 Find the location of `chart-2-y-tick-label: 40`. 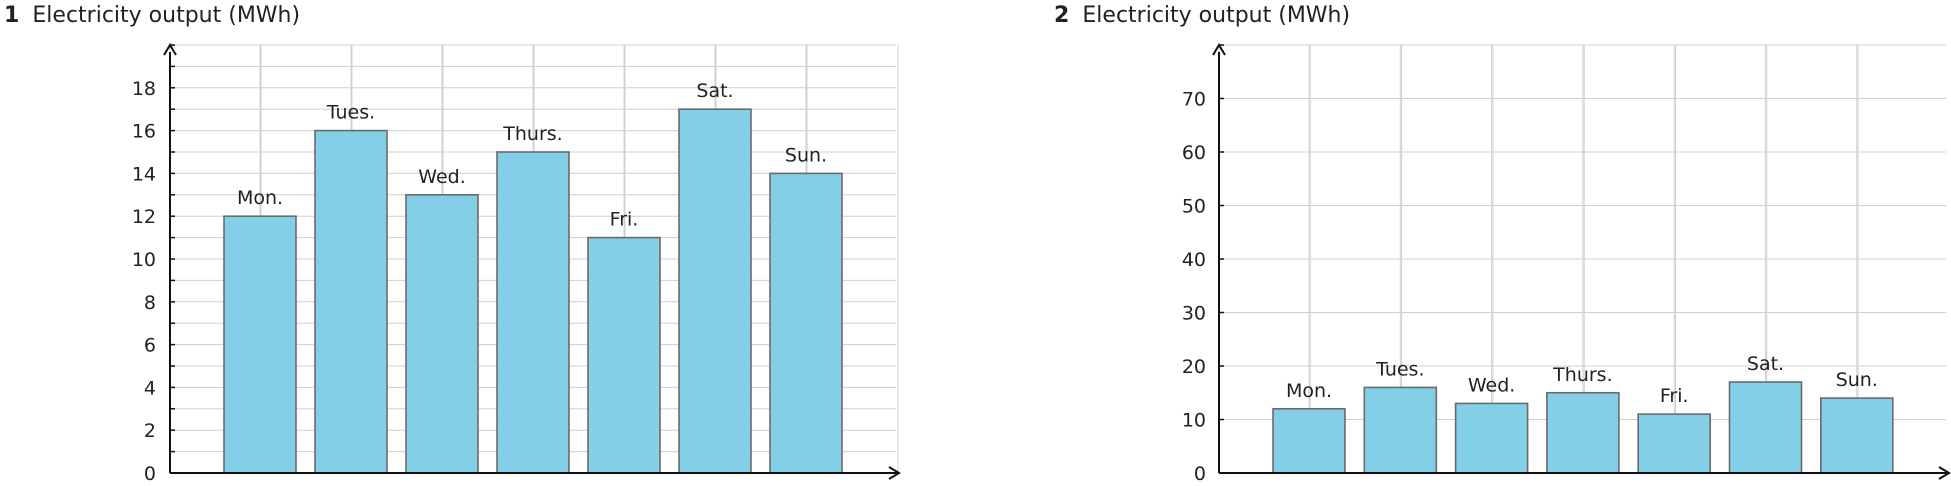

chart-2-y-tick-label: 40 is located at coordinates (1194, 260).